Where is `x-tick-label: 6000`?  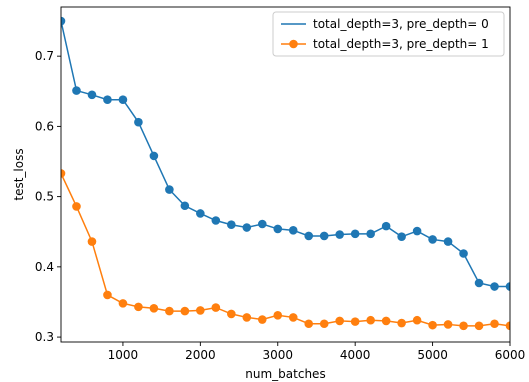
x-tick-label: 6000 is located at coordinates (510, 355).